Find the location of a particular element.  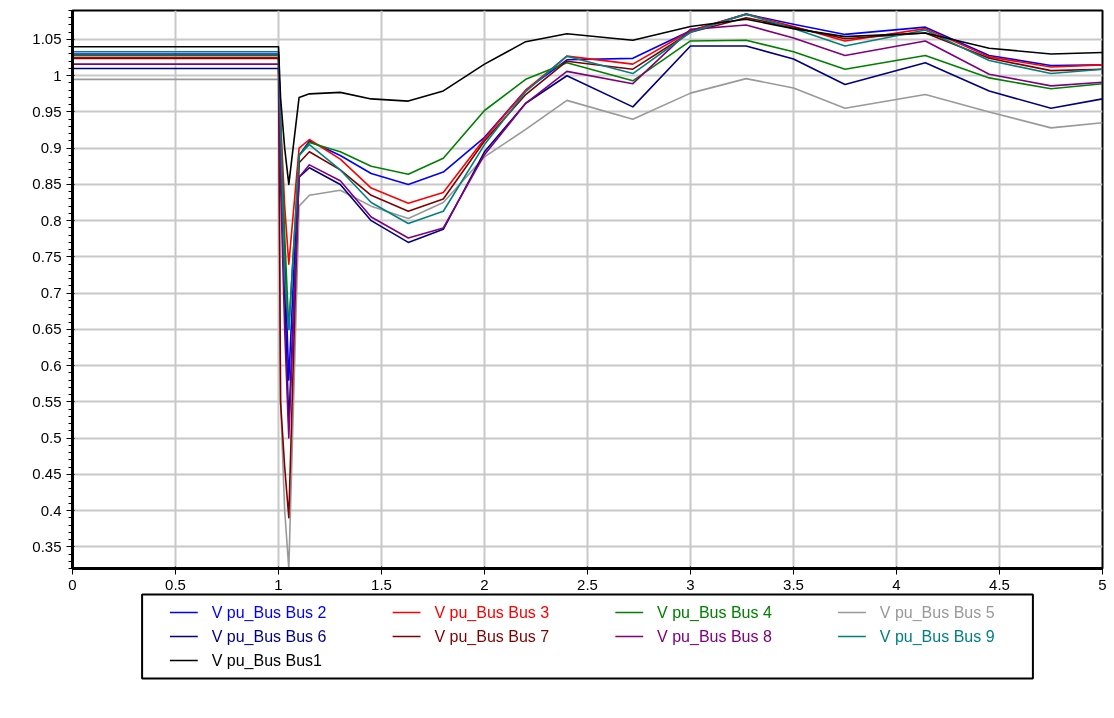

legend-label: V pu_Bus Bus 8 is located at coordinates (714, 637).